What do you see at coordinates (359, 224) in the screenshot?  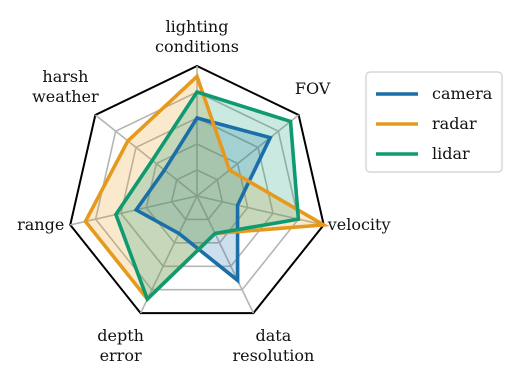 I see `axis-label-velocity: velocity` at bounding box center [359, 224].